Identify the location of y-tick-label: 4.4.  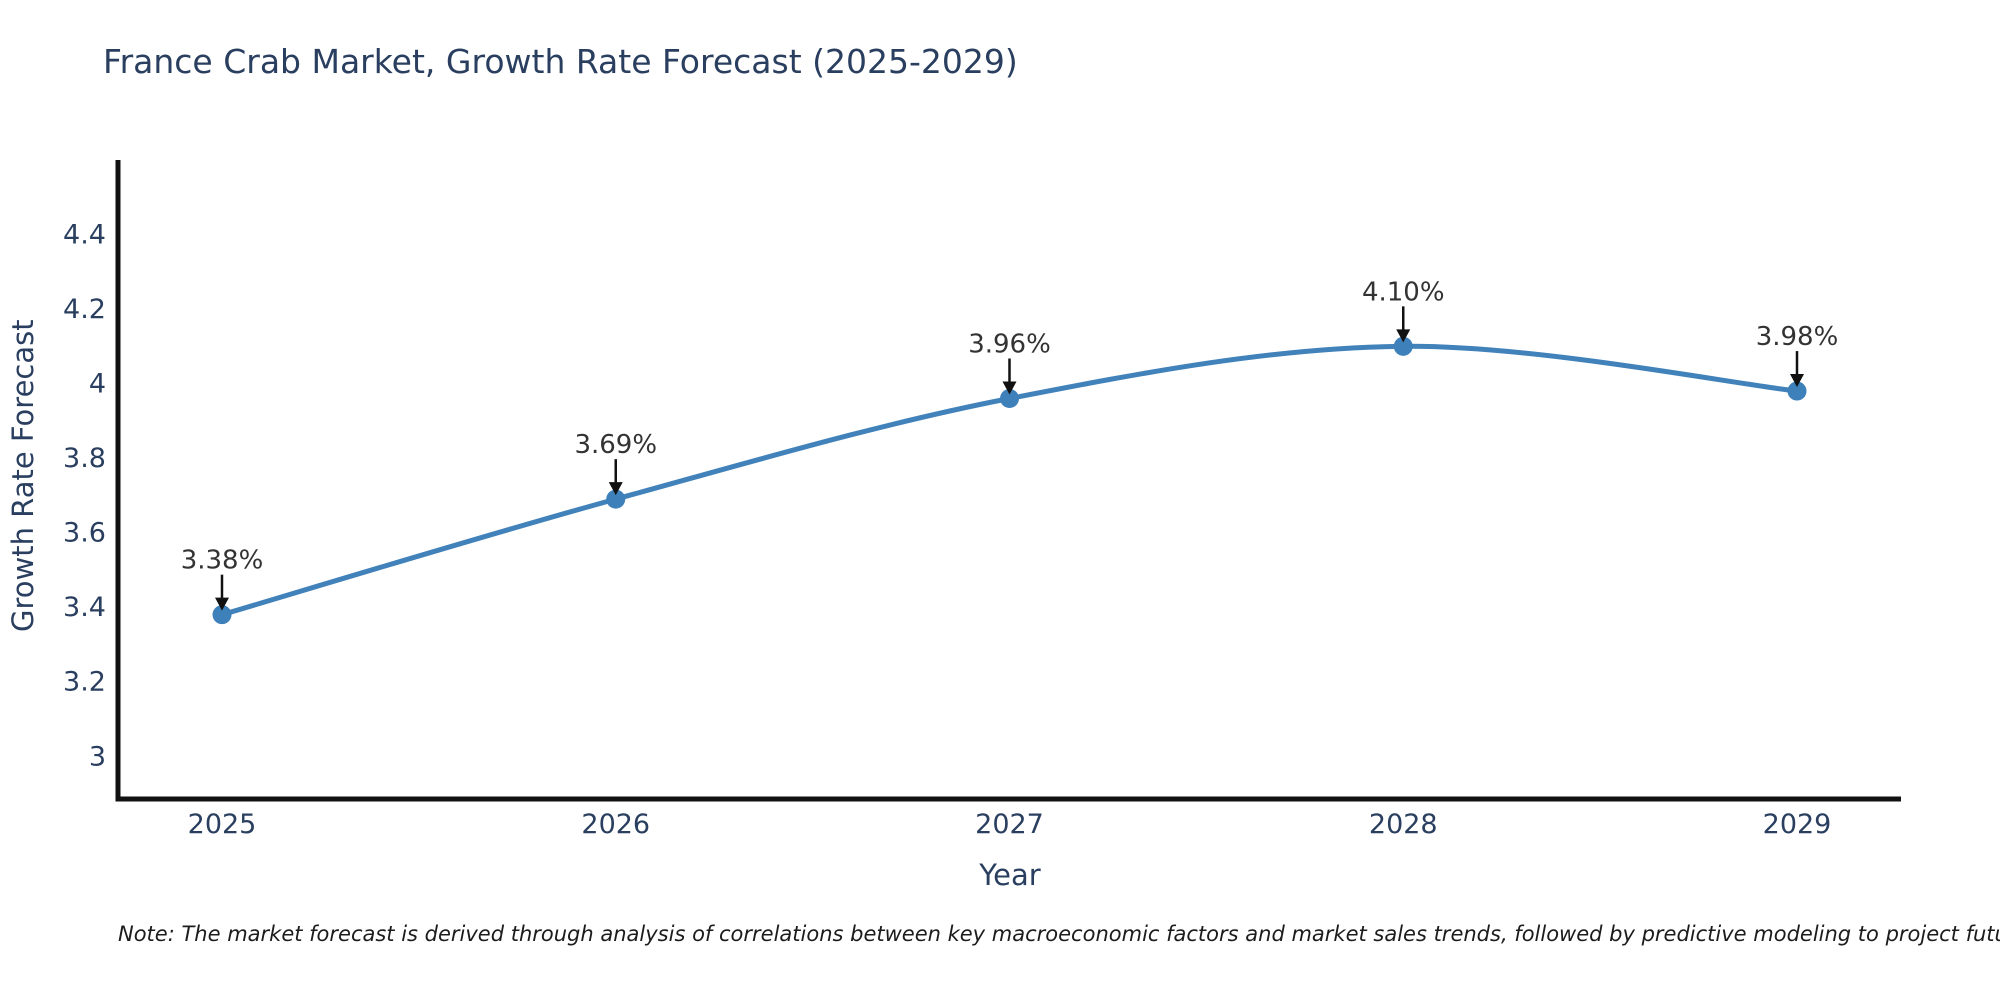
(84, 235).